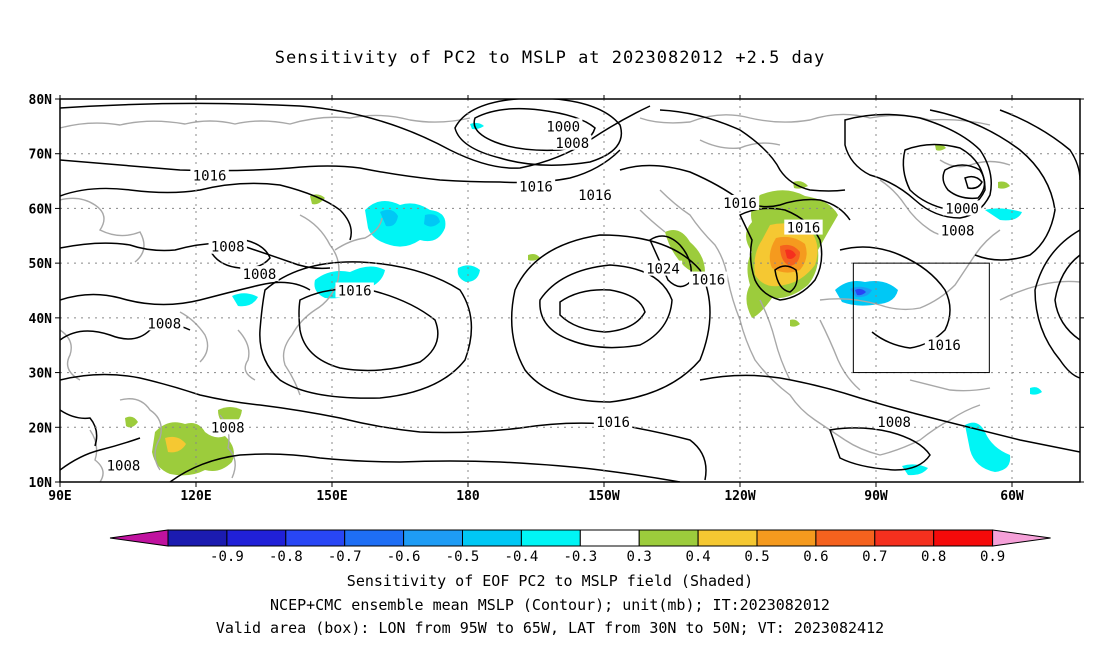 This screenshot has width=1100, height=650. I want to click on lon-label: 180, so click(468, 496).